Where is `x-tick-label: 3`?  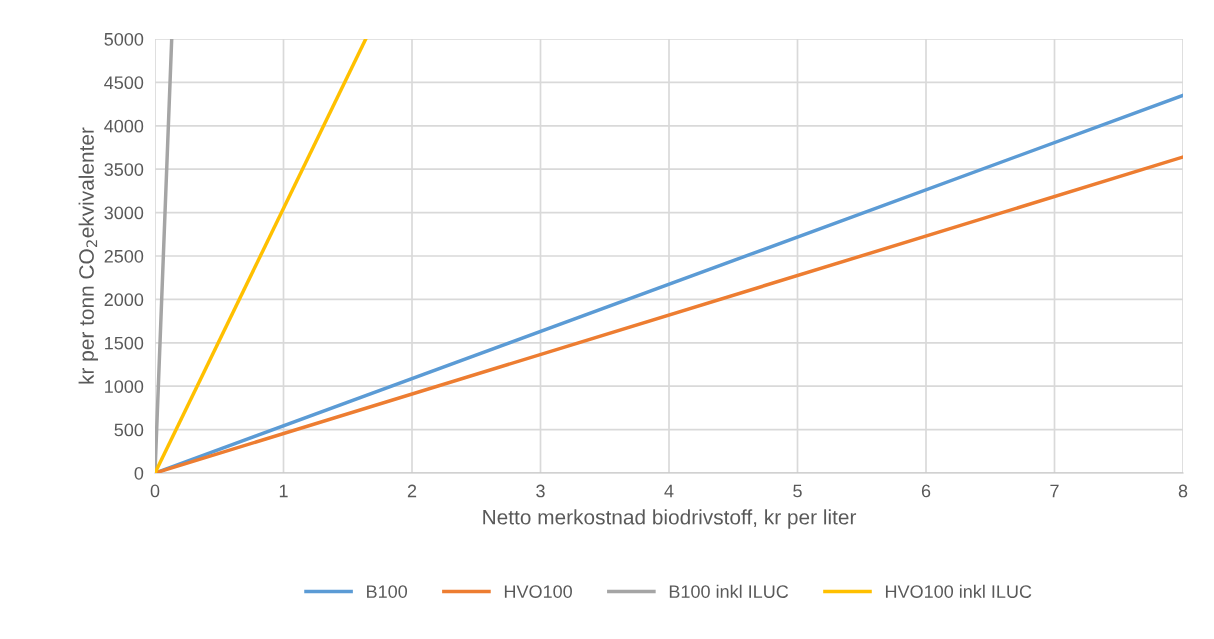 x-tick-label: 3 is located at coordinates (540, 491).